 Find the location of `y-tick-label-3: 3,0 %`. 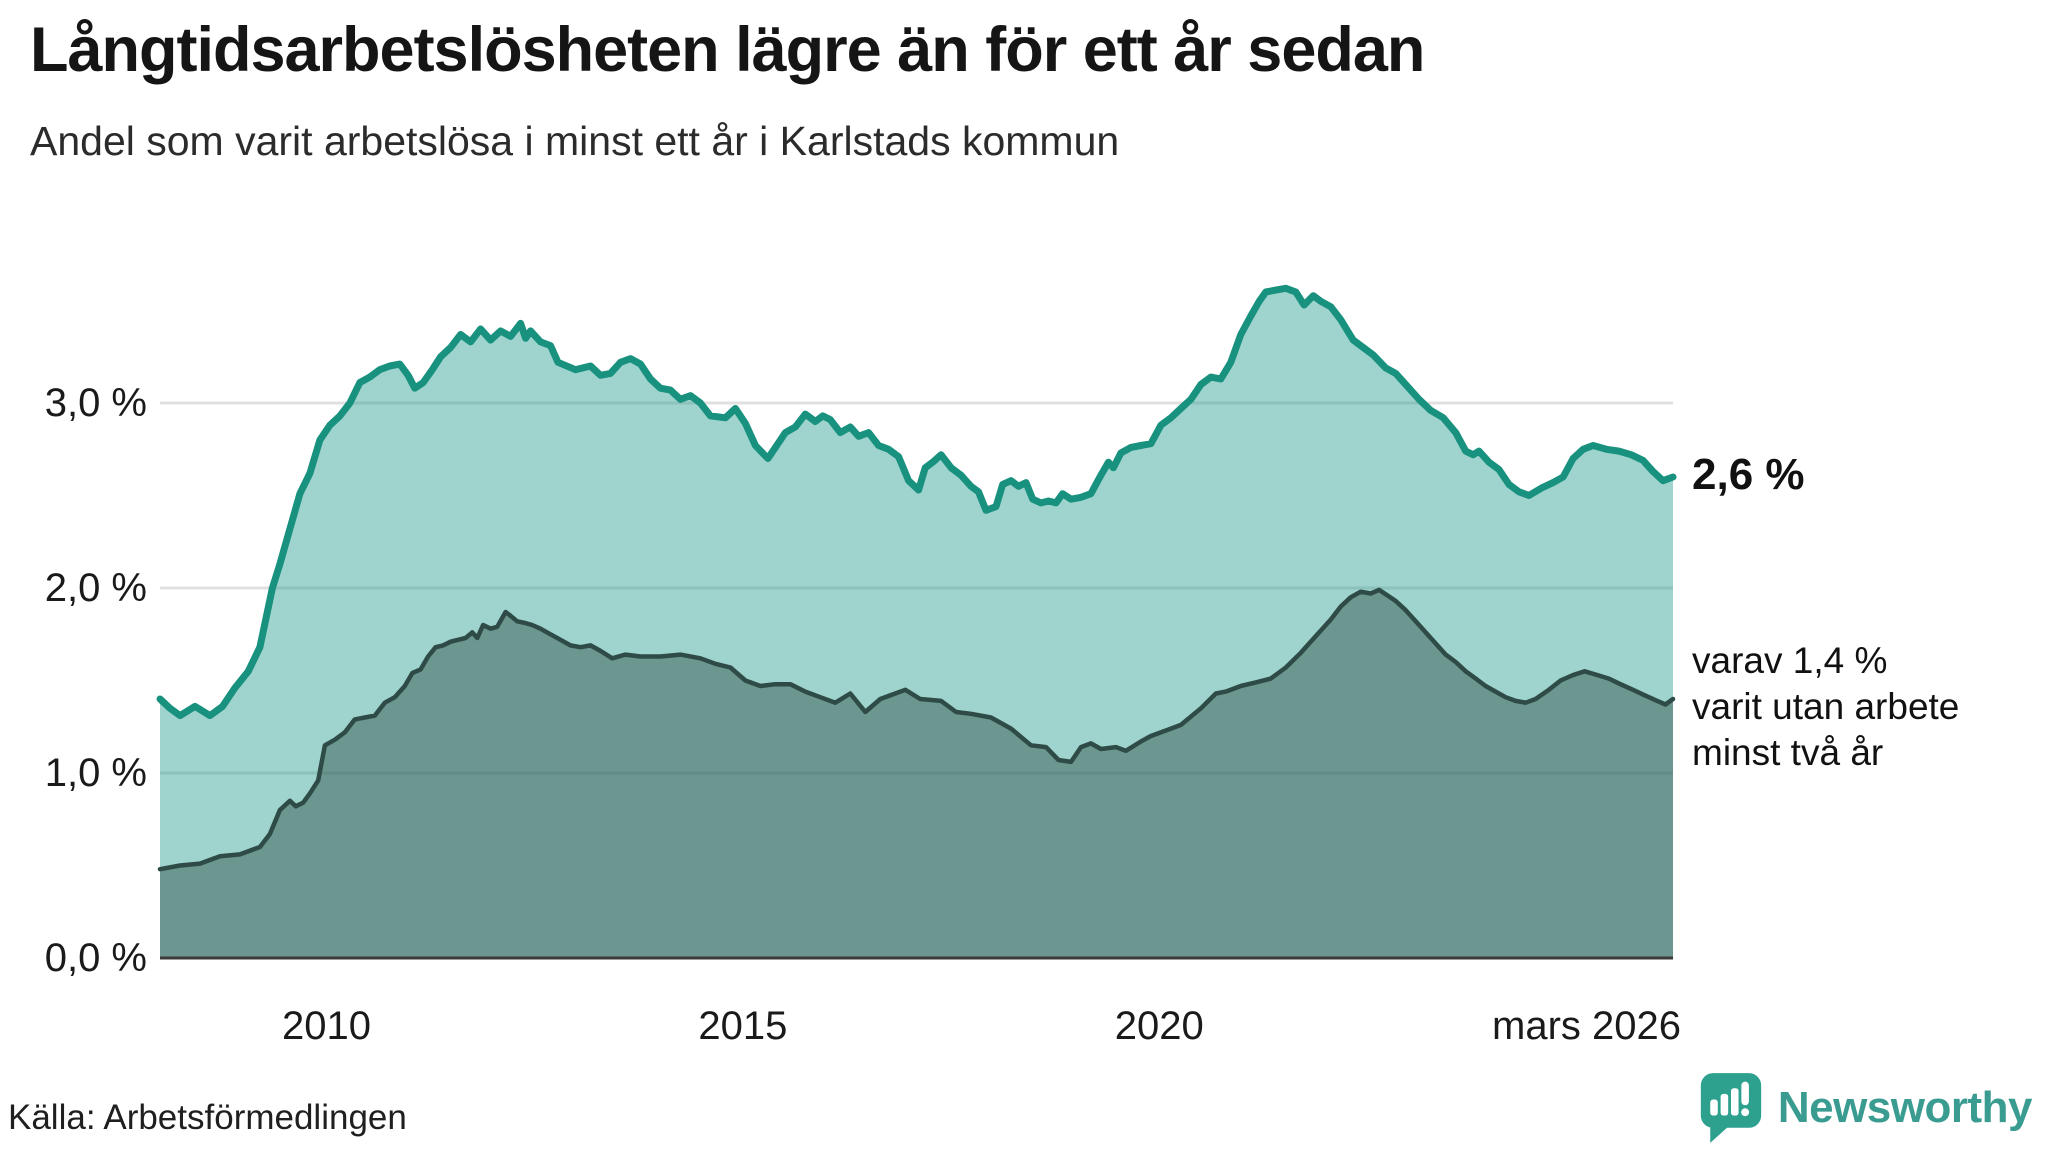

y-tick-label-3: 3,0 % is located at coordinates (95, 403).